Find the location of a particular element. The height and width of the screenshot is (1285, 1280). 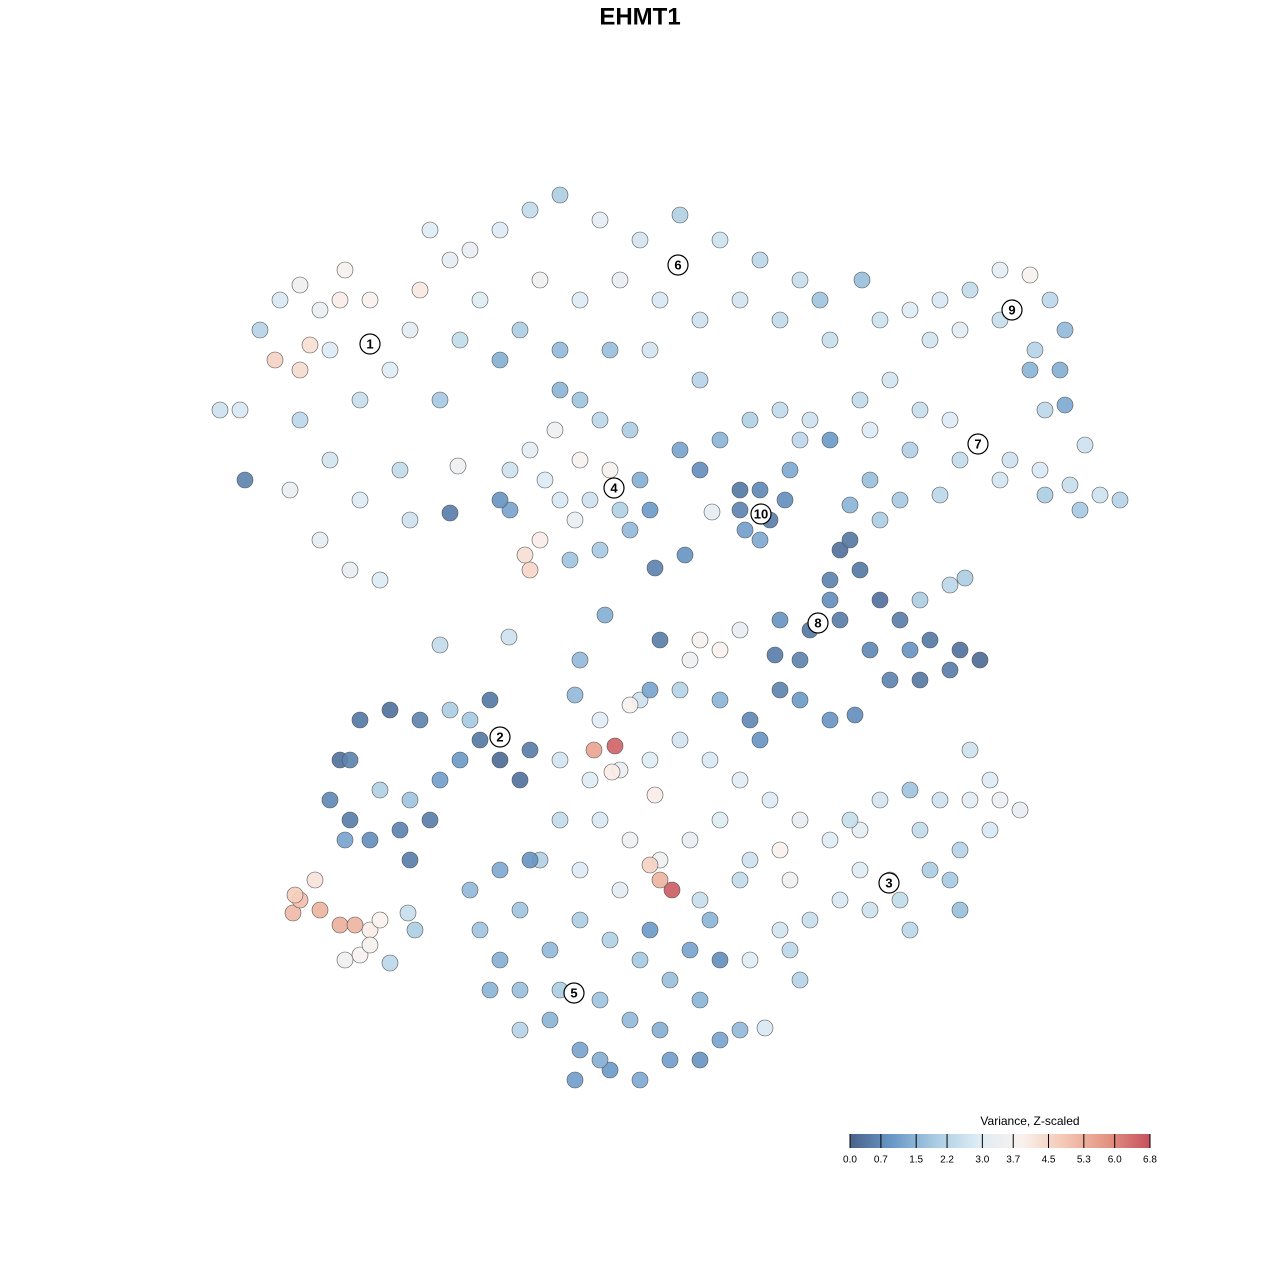

colorbar-tick-label: 1.5 is located at coordinates (916, 1160).